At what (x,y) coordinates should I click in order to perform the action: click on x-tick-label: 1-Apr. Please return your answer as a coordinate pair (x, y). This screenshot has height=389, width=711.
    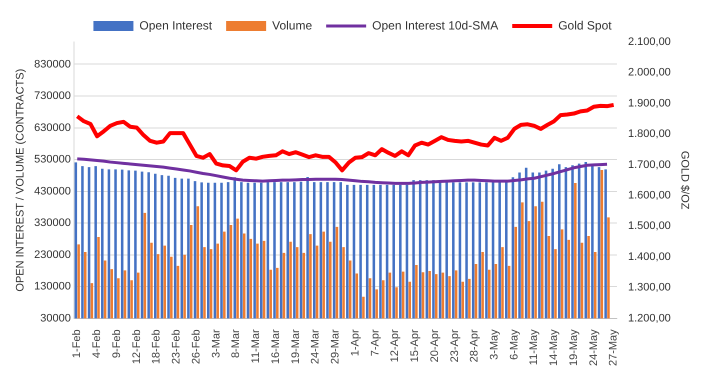
    Looking at the image, I should click on (355, 342).